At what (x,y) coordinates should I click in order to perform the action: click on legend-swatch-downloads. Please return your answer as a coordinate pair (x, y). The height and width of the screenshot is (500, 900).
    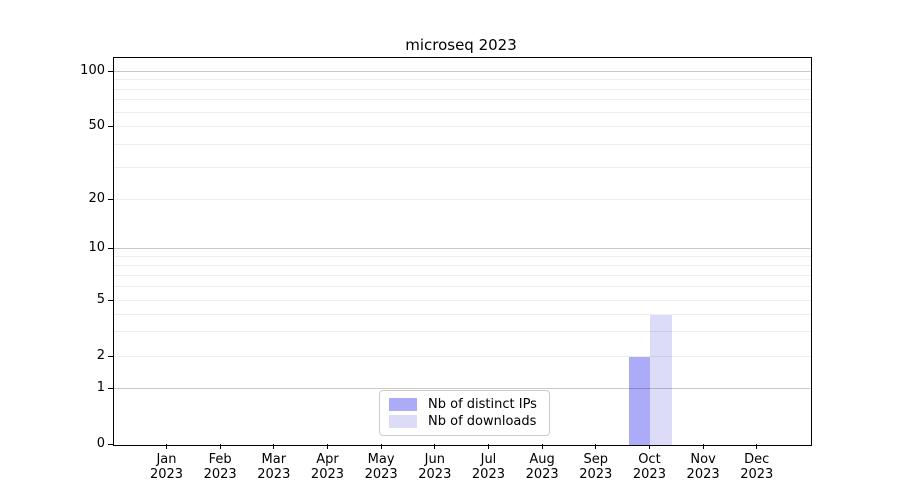
    Looking at the image, I should click on (403, 421).